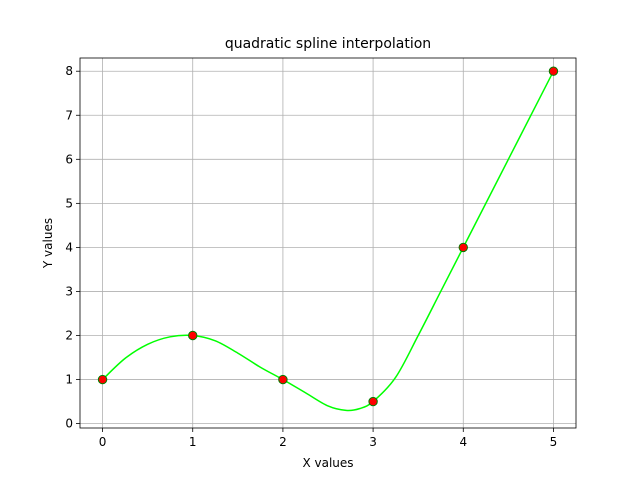  What do you see at coordinates (193, 442) in the screenshot?
I see `x-tick-label: 1` at bounding box center [193, 442].